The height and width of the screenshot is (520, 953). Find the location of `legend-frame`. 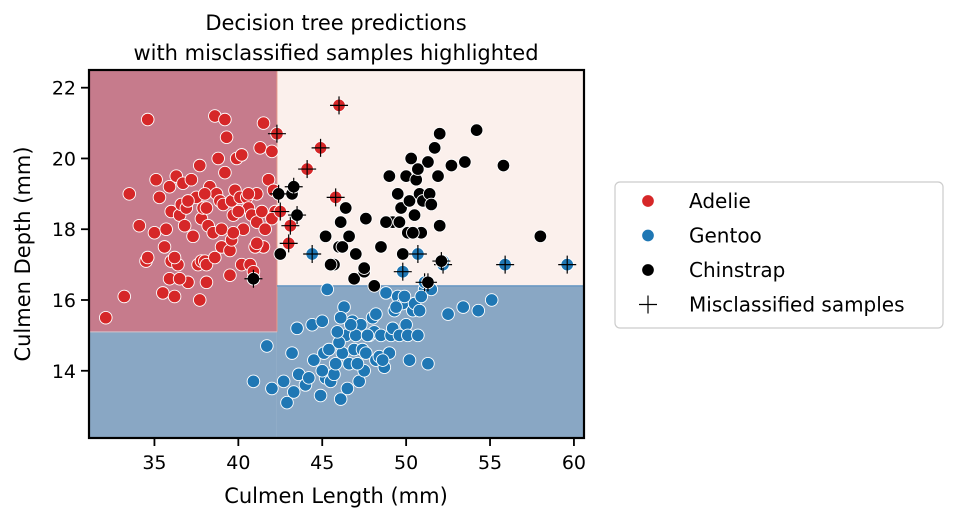

legend-frame is located at coordinates (779, 255).